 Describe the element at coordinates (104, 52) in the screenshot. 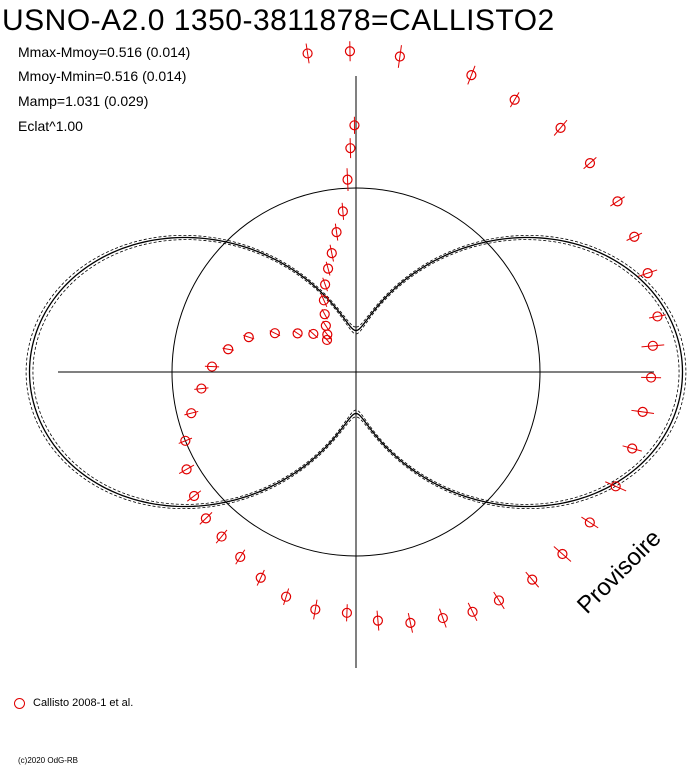

I see `stat-line-max: Mmax-Mmoy=0.516 (0.014)` at that location.